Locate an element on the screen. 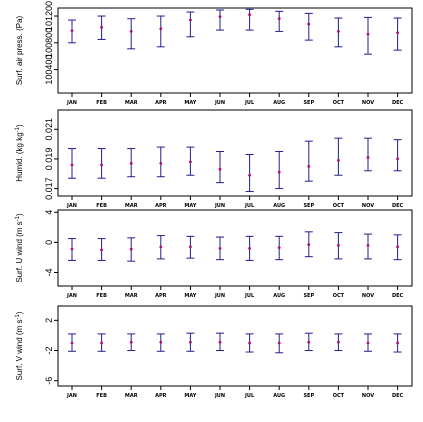  y-tick-label: -4 is located at coordinates (49, 272).